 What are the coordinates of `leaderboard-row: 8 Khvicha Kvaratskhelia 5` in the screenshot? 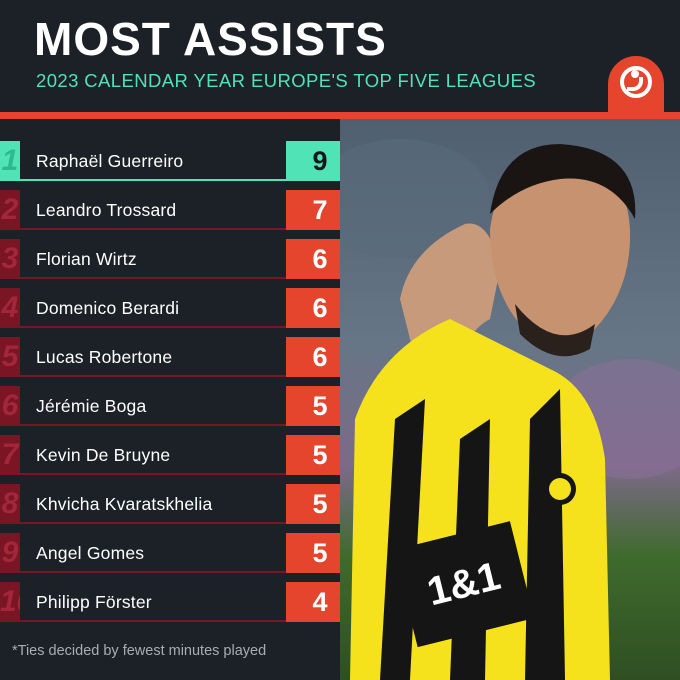 It's located at (177, 504).